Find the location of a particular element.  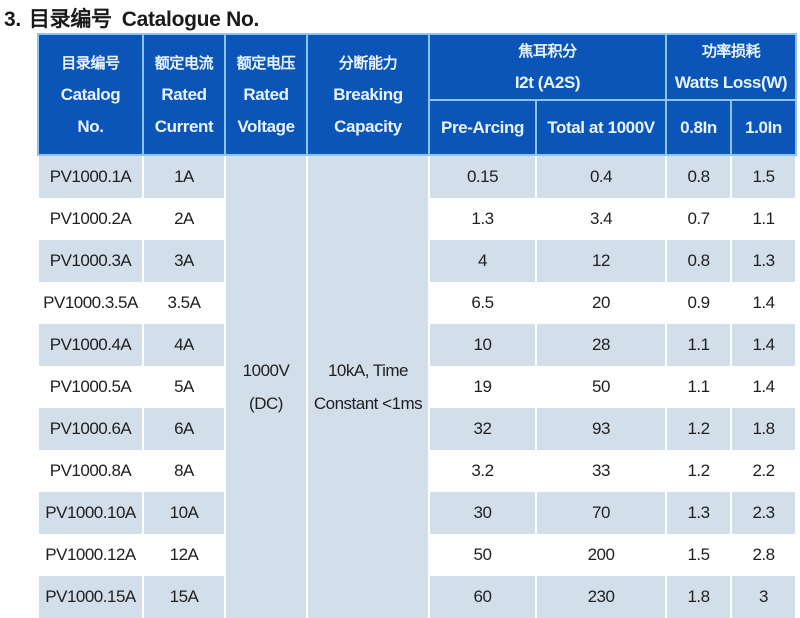

table-row: PV1000.4A 4A 10 28 1.1 1.4 is located at coordinates (417, 345).